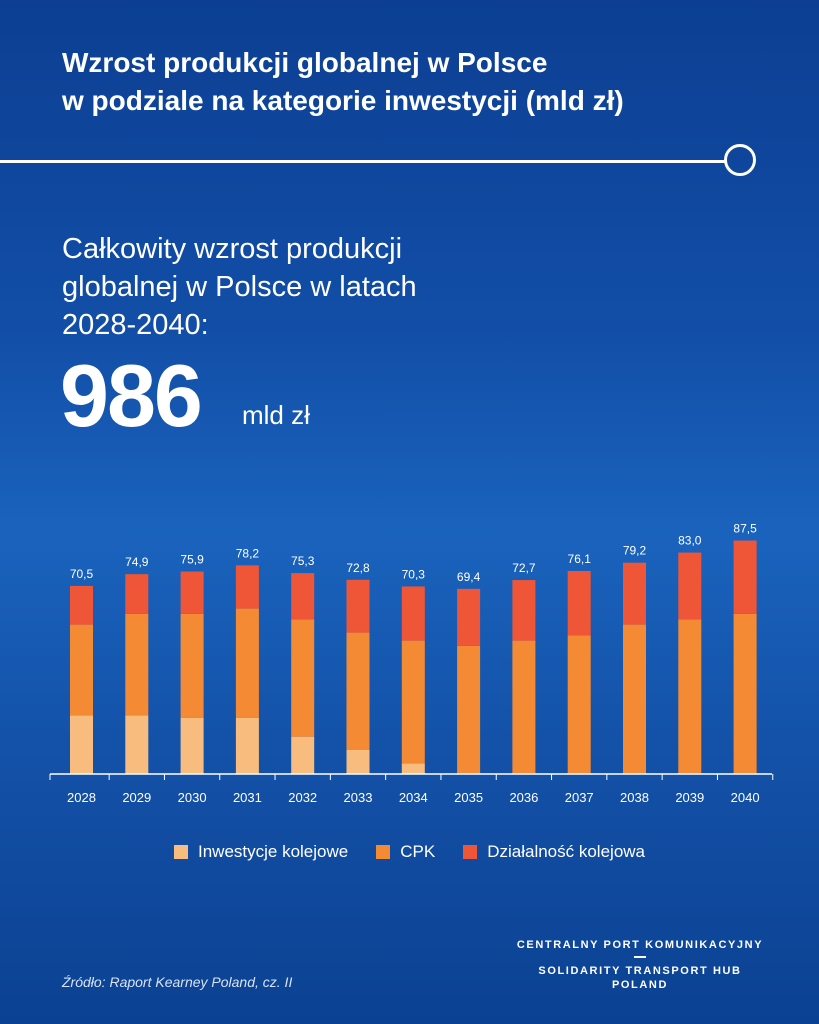 This screenshot has height=1024, width=819. Describe the element at coordinates (418, 851) in the screenshot. I see `legend-label-cpk: CPK` at that location.